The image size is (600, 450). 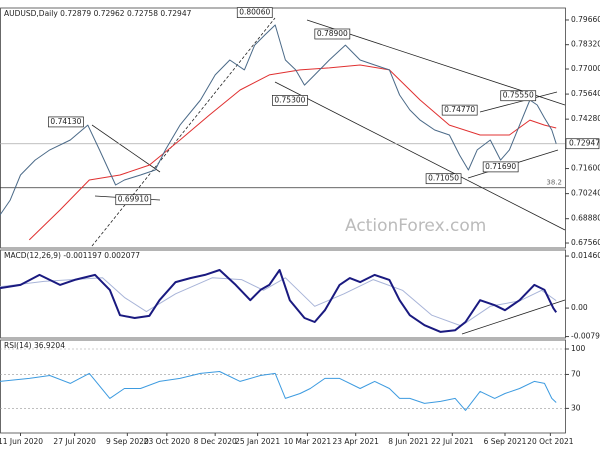 What do you see at coordinates (34, 345) in the screenshot?
I see `panel-title: RSI(14) 36.9204` at bounding box center [34, 345].